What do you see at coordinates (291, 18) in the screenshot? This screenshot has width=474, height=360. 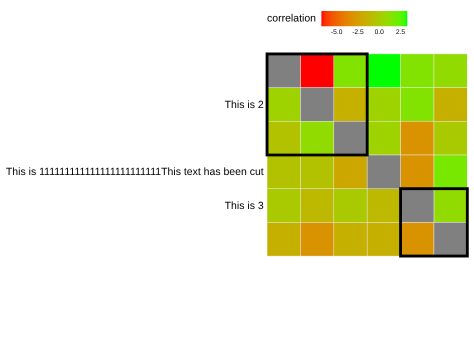 I see `color-bar-title: correlation` at bounding box center [291, 18].